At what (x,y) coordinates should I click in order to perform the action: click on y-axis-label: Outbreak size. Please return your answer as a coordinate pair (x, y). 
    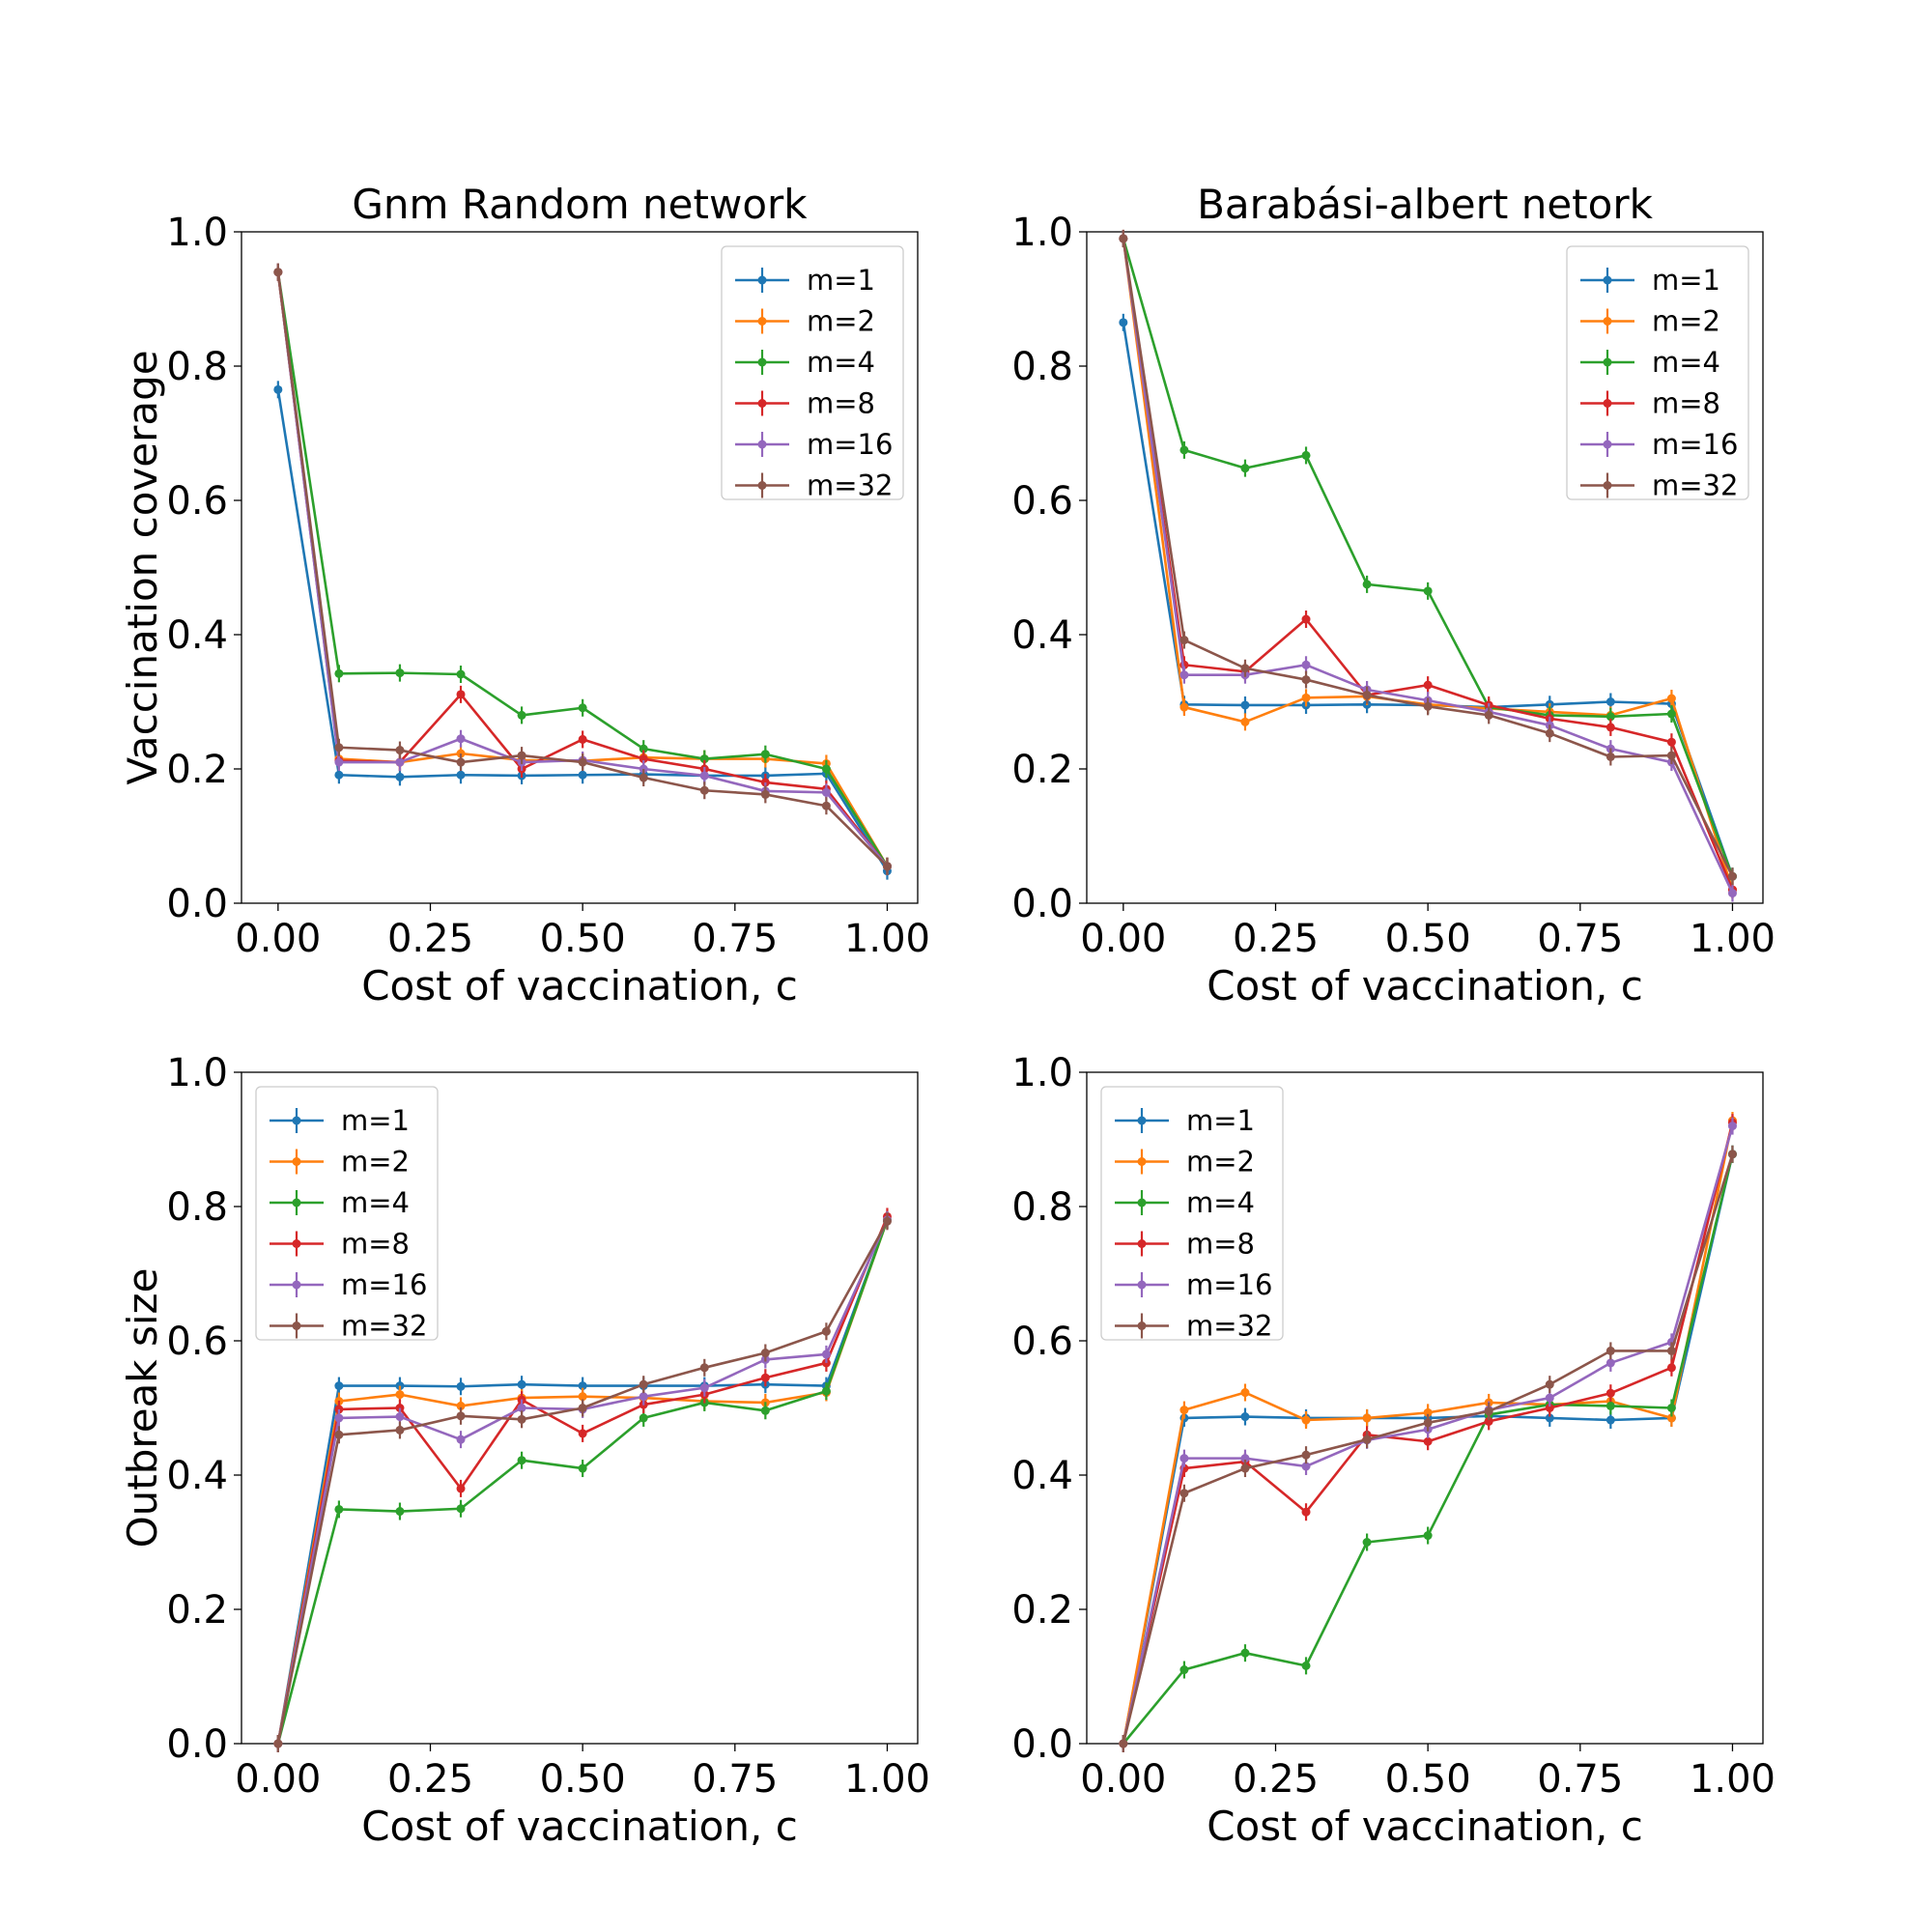
    Looking at the image, I should click on (142, 1408).